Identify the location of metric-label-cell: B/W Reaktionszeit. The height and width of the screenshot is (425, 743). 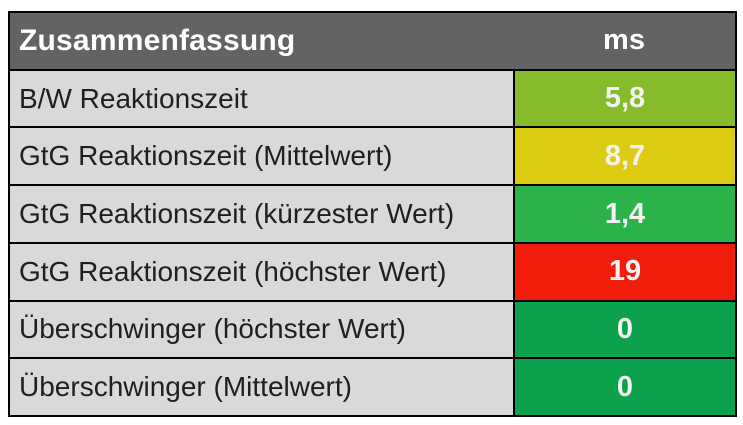
(261, 98).